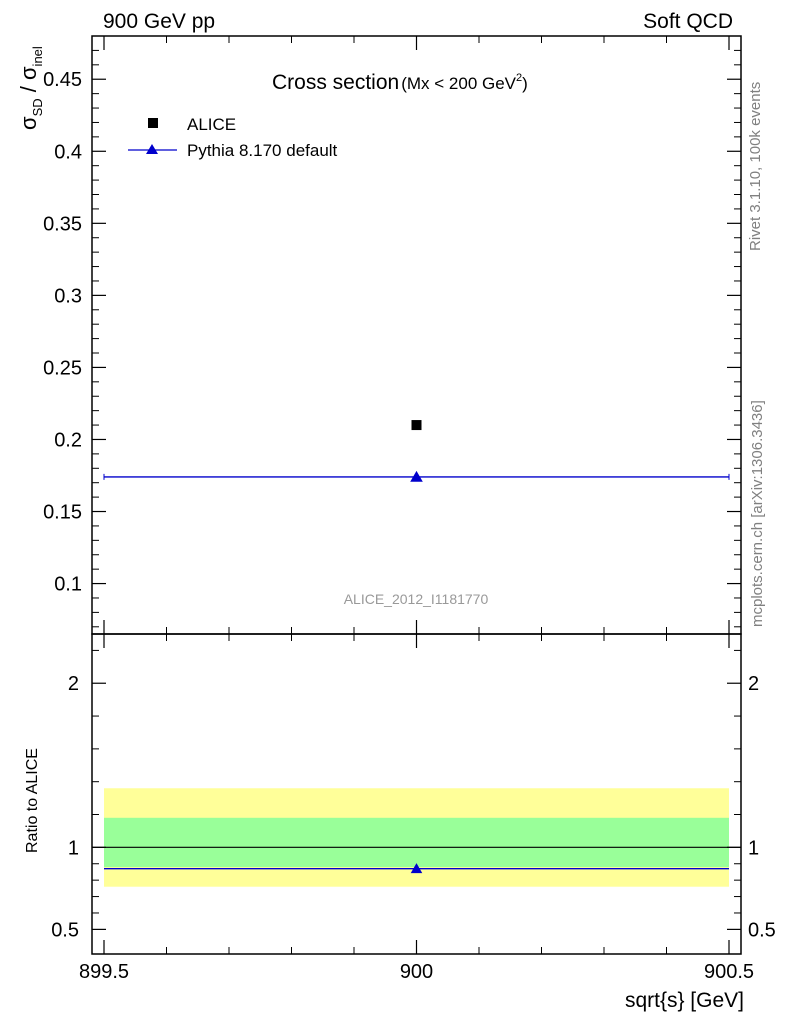  I want to click on ratio-y-tick-label: 0.5, so click(65, 930).